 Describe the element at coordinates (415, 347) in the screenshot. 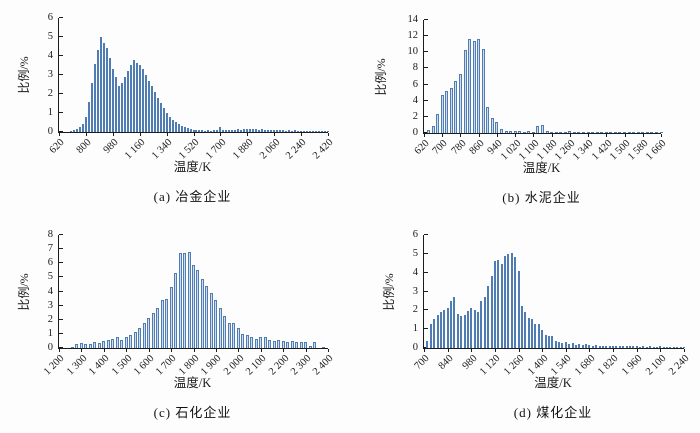

I see `y-tick-label: 0` at that location.